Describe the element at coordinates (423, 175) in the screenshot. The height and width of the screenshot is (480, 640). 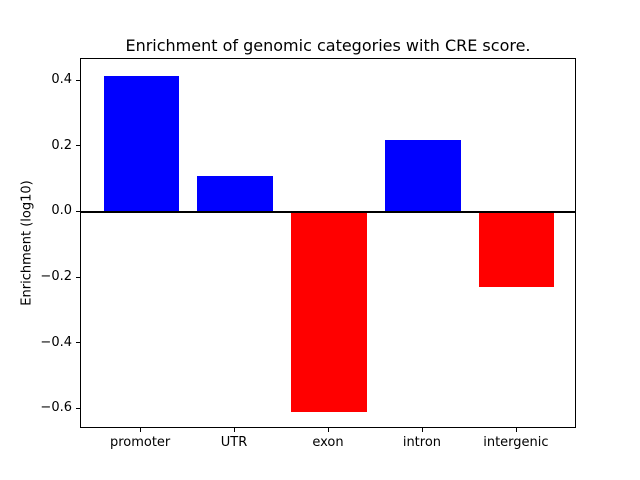
I see `bar-intron` at that location.